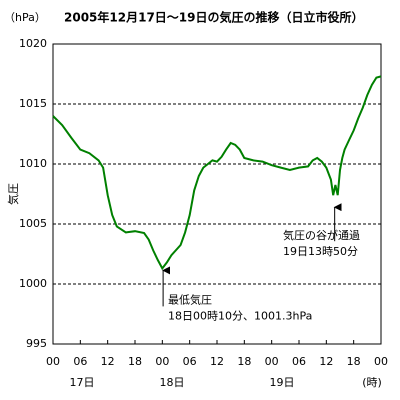  What do you see at coordinates (190, 299) in the screenshot?
I see `annotation-text: 最低気圧` at bounding box center [190, 299].